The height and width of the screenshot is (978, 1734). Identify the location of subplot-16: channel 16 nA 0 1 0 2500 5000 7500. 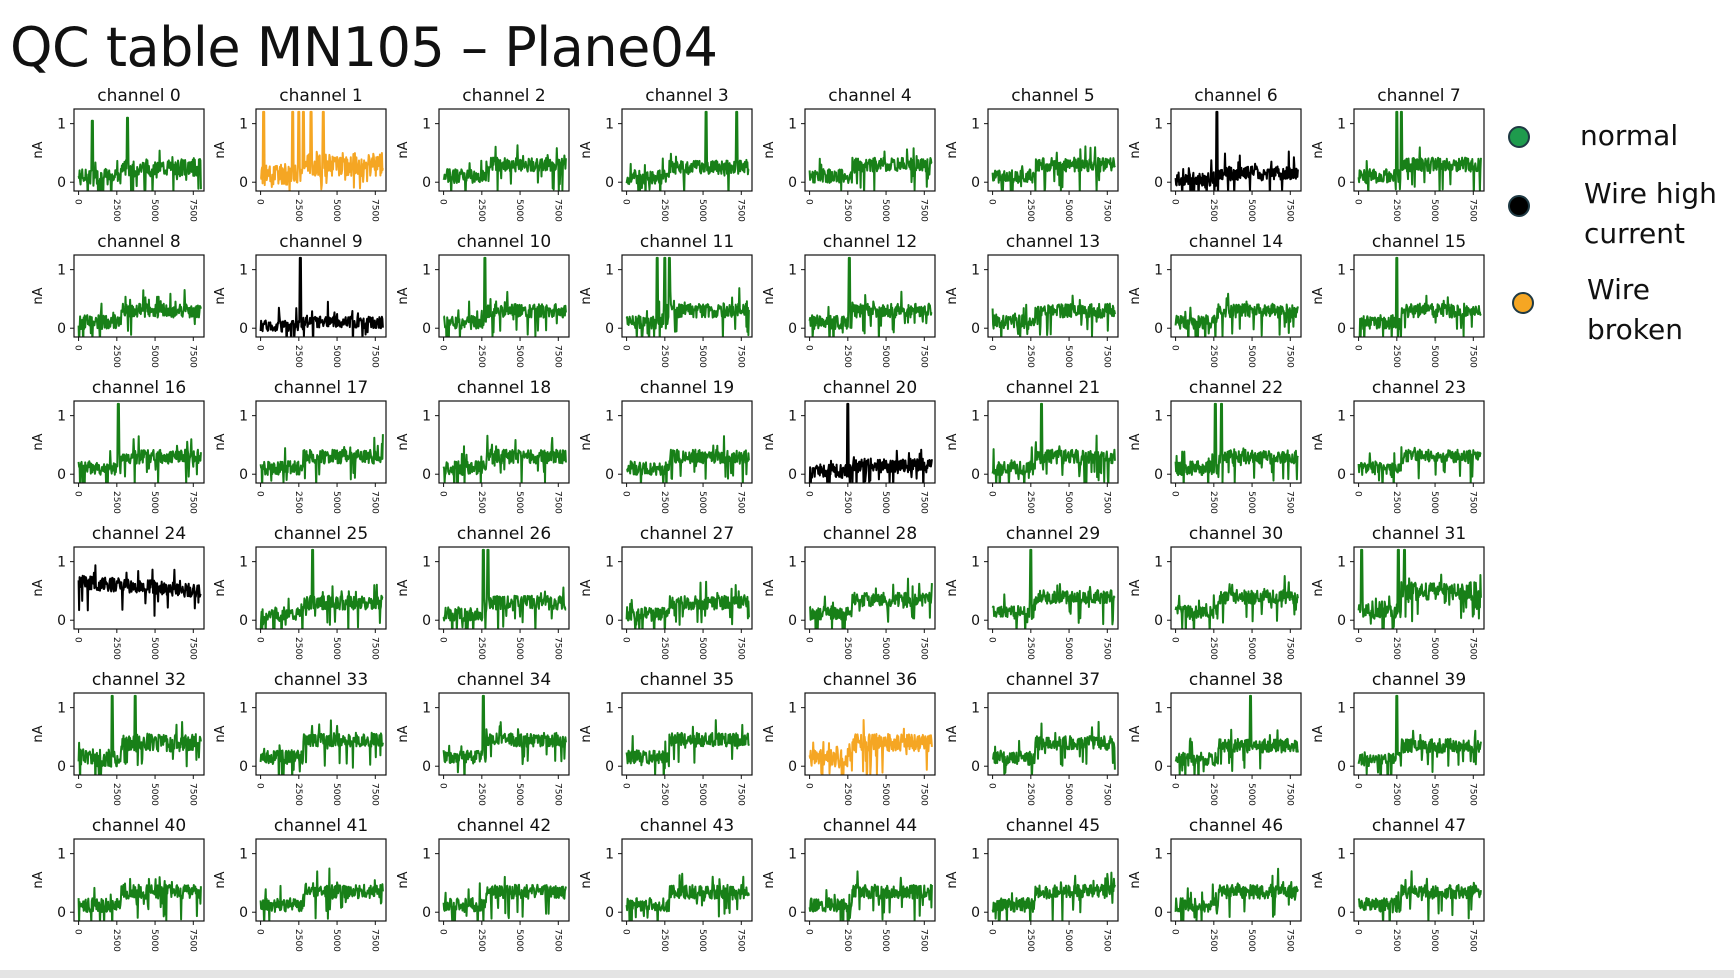
(118, 446).